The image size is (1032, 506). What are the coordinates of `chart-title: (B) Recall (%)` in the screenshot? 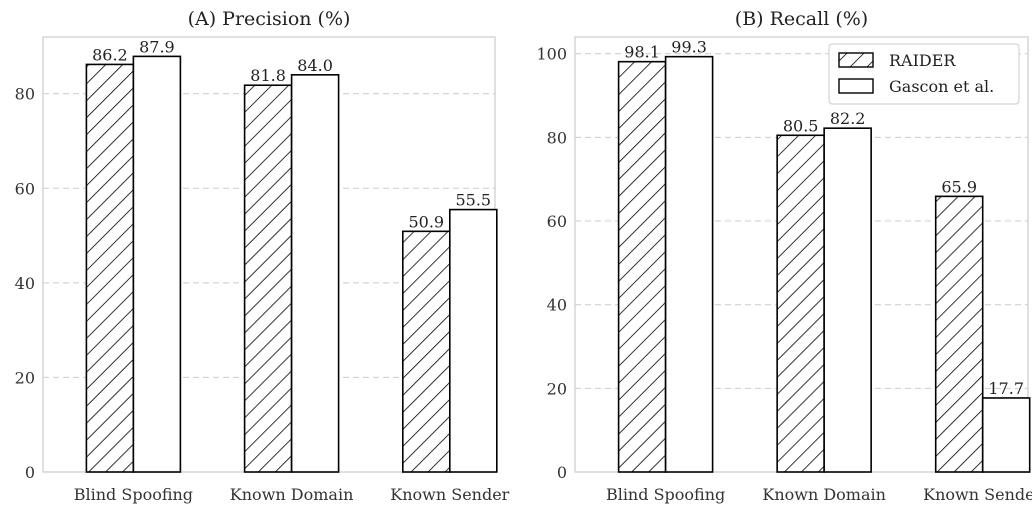 It's located at (801, 19).